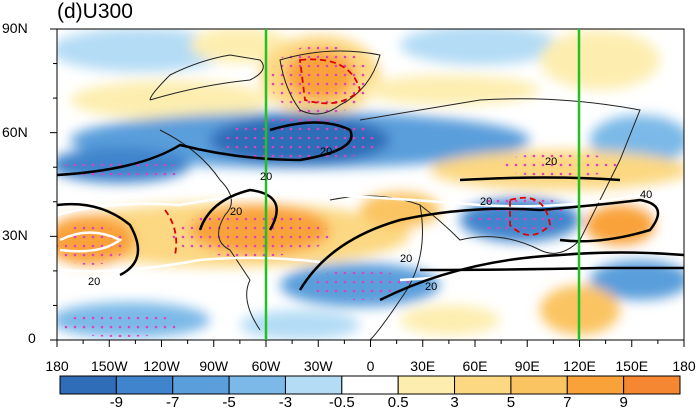  What do you see at coordinates (173, 402) in the screenshot?
I see `colorbar-label: -7` at bounding box center [173, 402].